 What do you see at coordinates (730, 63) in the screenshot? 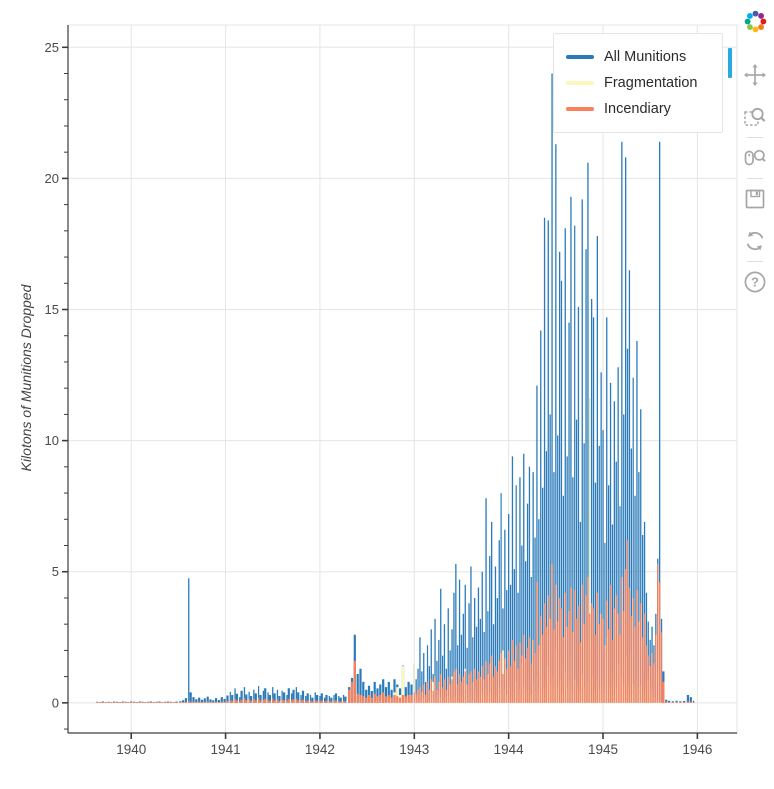
I see `active-tool-indicator` at bounding box center [730, 63].